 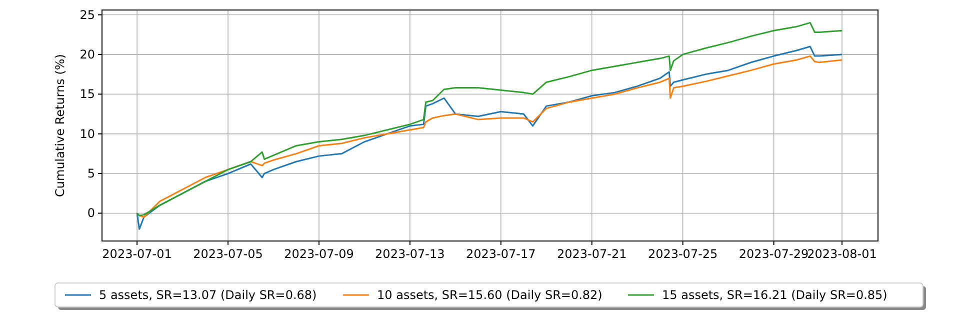 What do you see at coordinates (87, 94) in the screenshot?
I see `y-tick-label: 15` at bounding box center [87, 94].